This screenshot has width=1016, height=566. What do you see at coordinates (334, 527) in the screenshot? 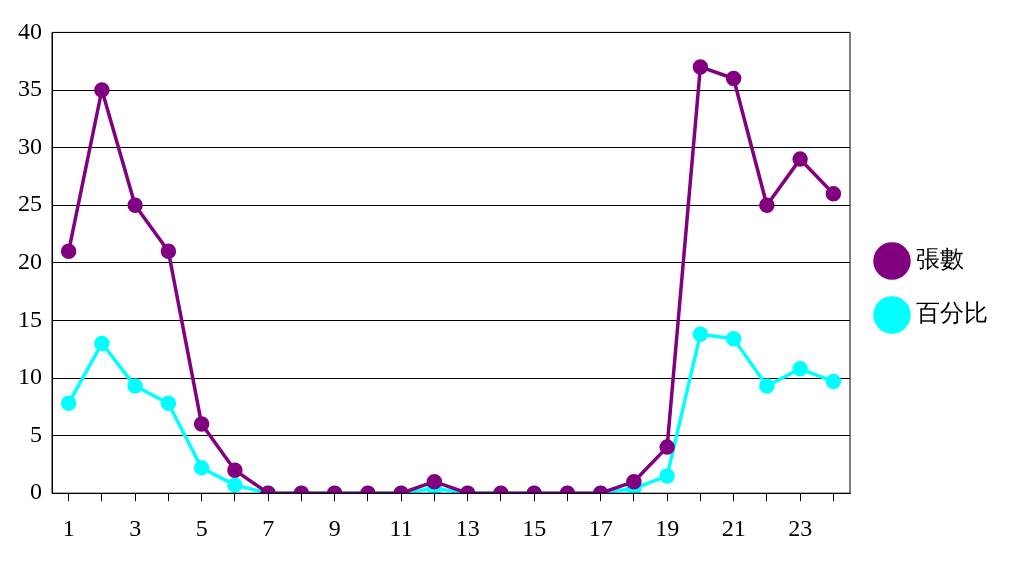
I see `x-tick-label: 9` at bounding box center [334, 527].